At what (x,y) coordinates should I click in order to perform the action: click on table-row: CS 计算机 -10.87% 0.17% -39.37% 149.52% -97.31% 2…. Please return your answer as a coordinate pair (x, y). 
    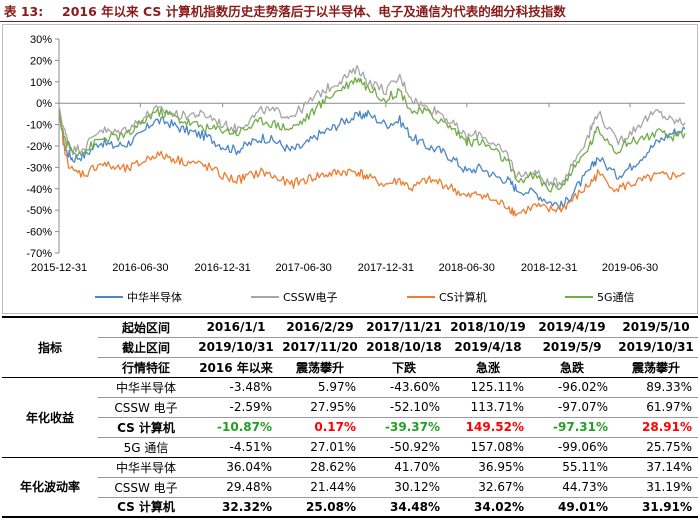
    Looking at the image, I should click on (350, 426).